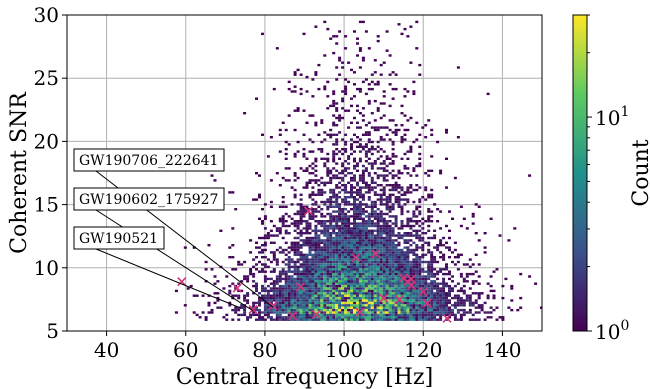  What do you see at coordinates (46, 205) in the screenshot?
I see `y-tick-label-2: 15` at bounding box center [46, 205].